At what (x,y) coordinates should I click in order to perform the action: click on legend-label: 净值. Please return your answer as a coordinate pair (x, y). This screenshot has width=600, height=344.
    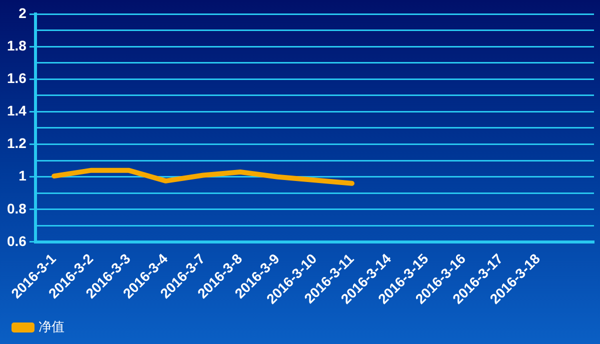
    Looking at the image, I should click on (51, 327).